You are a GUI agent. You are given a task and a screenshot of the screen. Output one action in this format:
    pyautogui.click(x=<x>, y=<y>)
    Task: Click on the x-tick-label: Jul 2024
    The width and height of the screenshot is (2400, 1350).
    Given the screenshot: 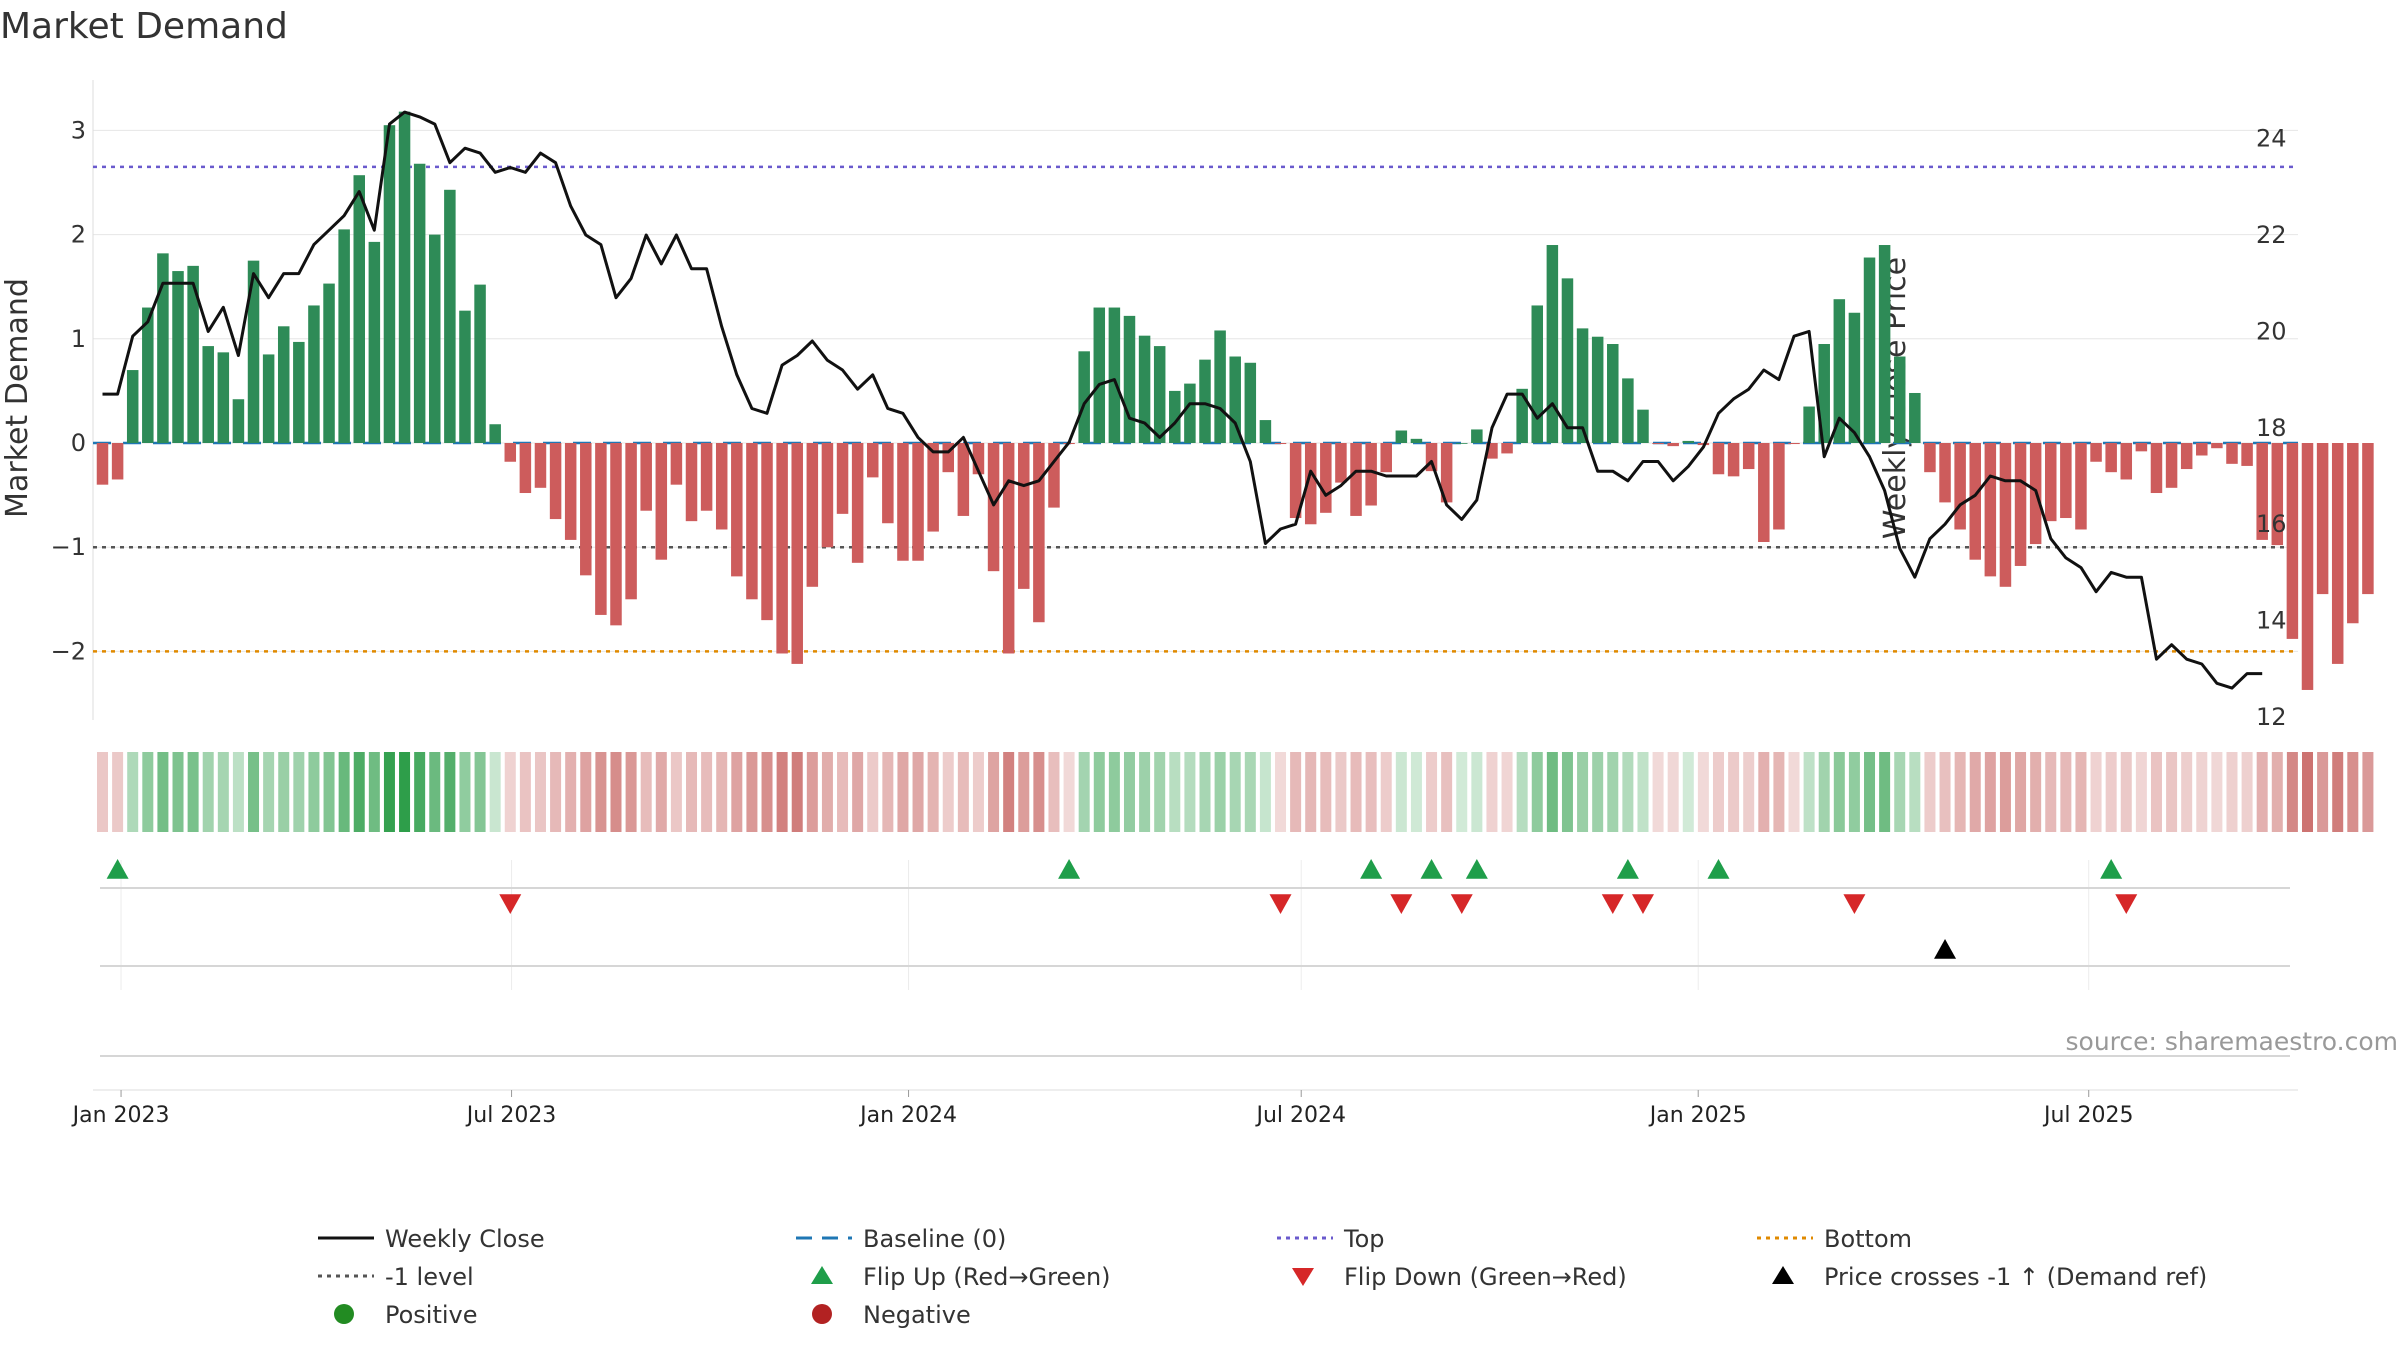 What is the action you would take?
    pyautogui.click(x=1300, y=1115)
    